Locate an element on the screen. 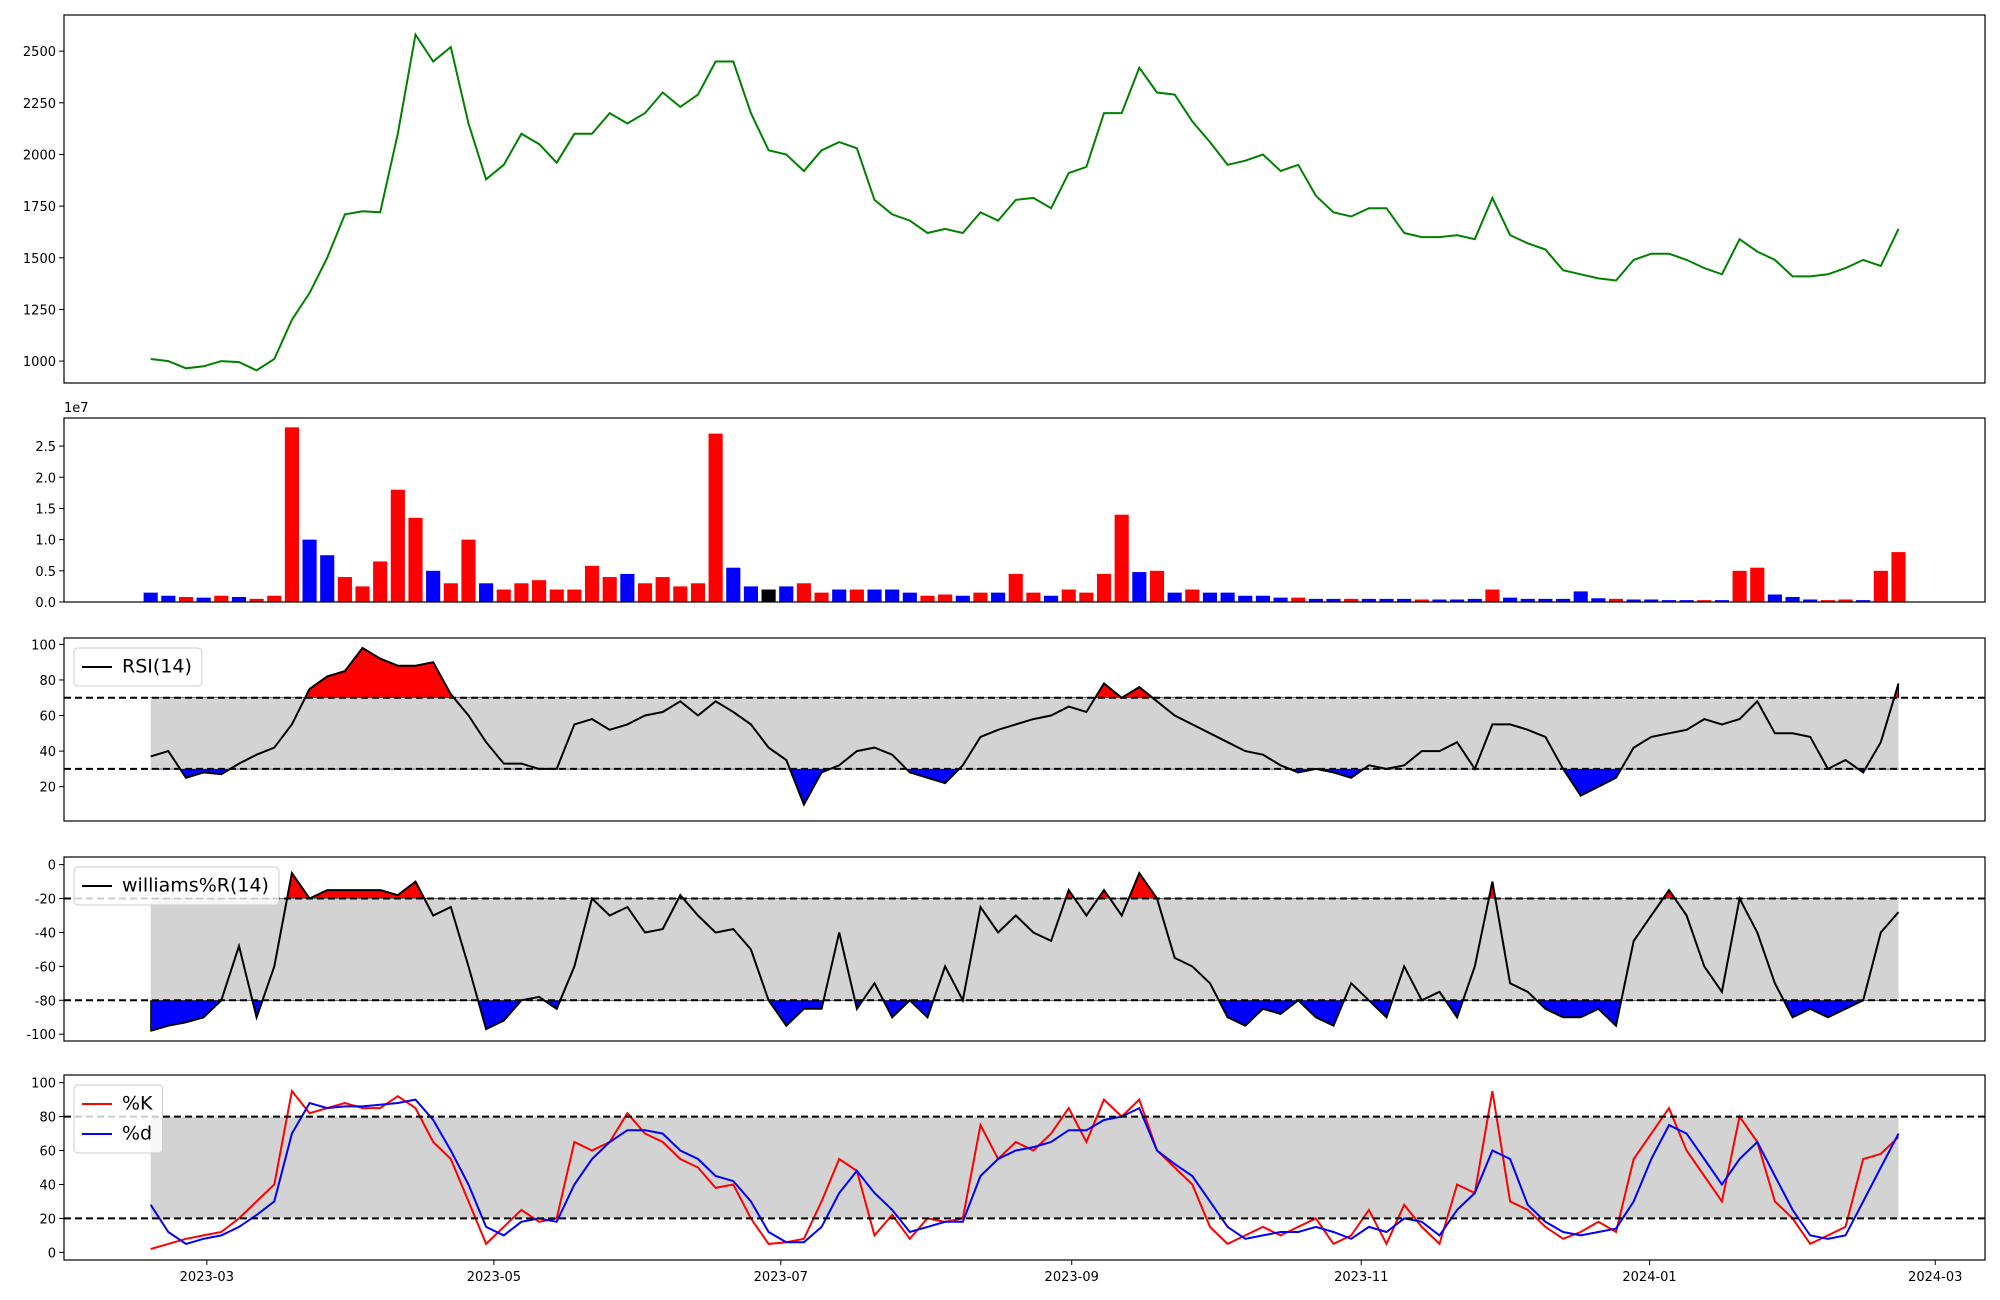 The image size is (2000, 1300). x-tick-label: 2024-03 is located at coordinates (1935, 1277).